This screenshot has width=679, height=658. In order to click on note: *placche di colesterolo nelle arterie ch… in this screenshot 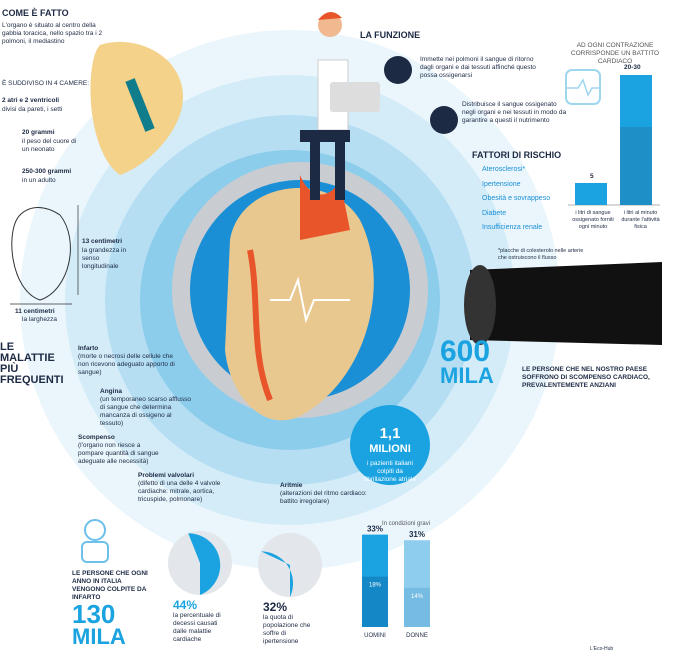, I will do `click(541, 254)`.